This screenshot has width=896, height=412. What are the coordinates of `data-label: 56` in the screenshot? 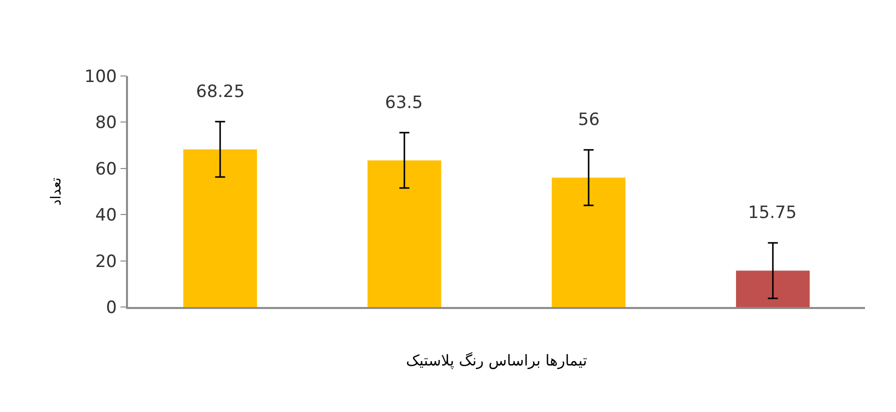 It's located at (589, 120).